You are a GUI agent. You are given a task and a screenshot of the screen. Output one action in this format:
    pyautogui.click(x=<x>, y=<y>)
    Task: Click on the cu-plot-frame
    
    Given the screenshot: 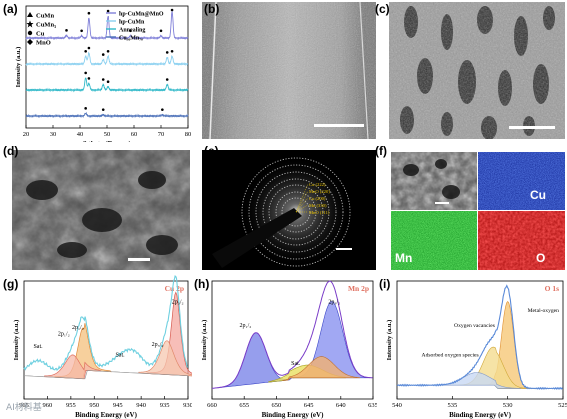 What is the action you would take?
    pyautogui.click(x=106, y=340)
    